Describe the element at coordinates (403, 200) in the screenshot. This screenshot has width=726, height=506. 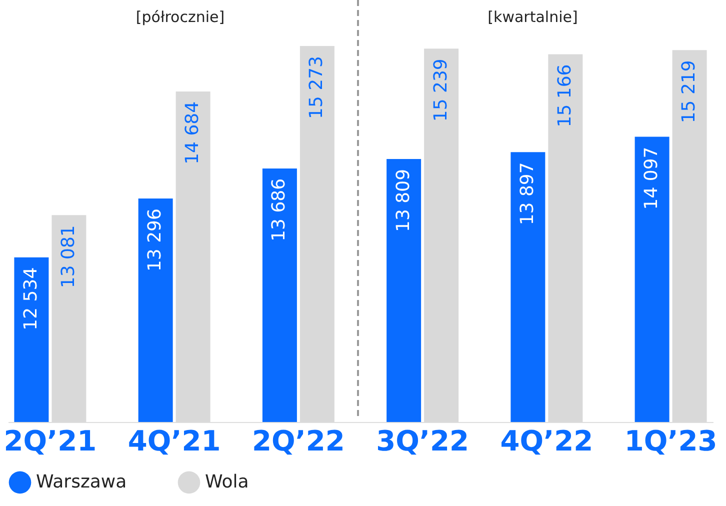
I see `data-label: 13 809` at that location.